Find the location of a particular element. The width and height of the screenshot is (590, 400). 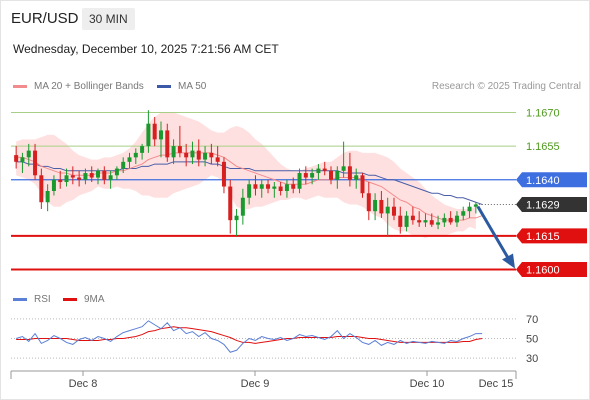

level-label-1.1640: 1.1640 is located at coordinates (543, 181).